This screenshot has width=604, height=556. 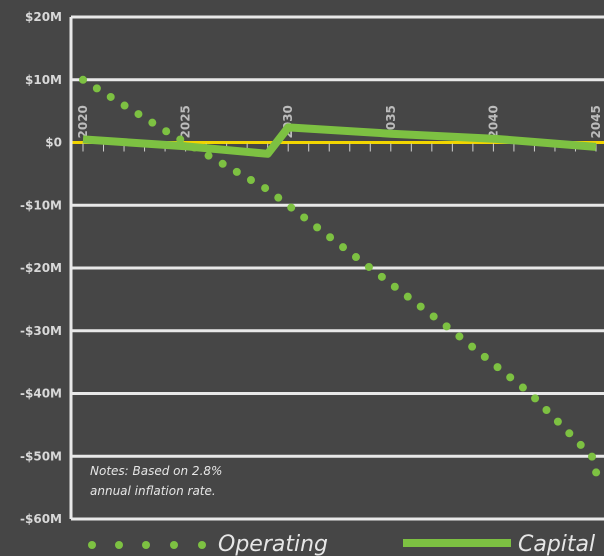 I want to click on legend-swatch-operating, so click(x=147, y=545).